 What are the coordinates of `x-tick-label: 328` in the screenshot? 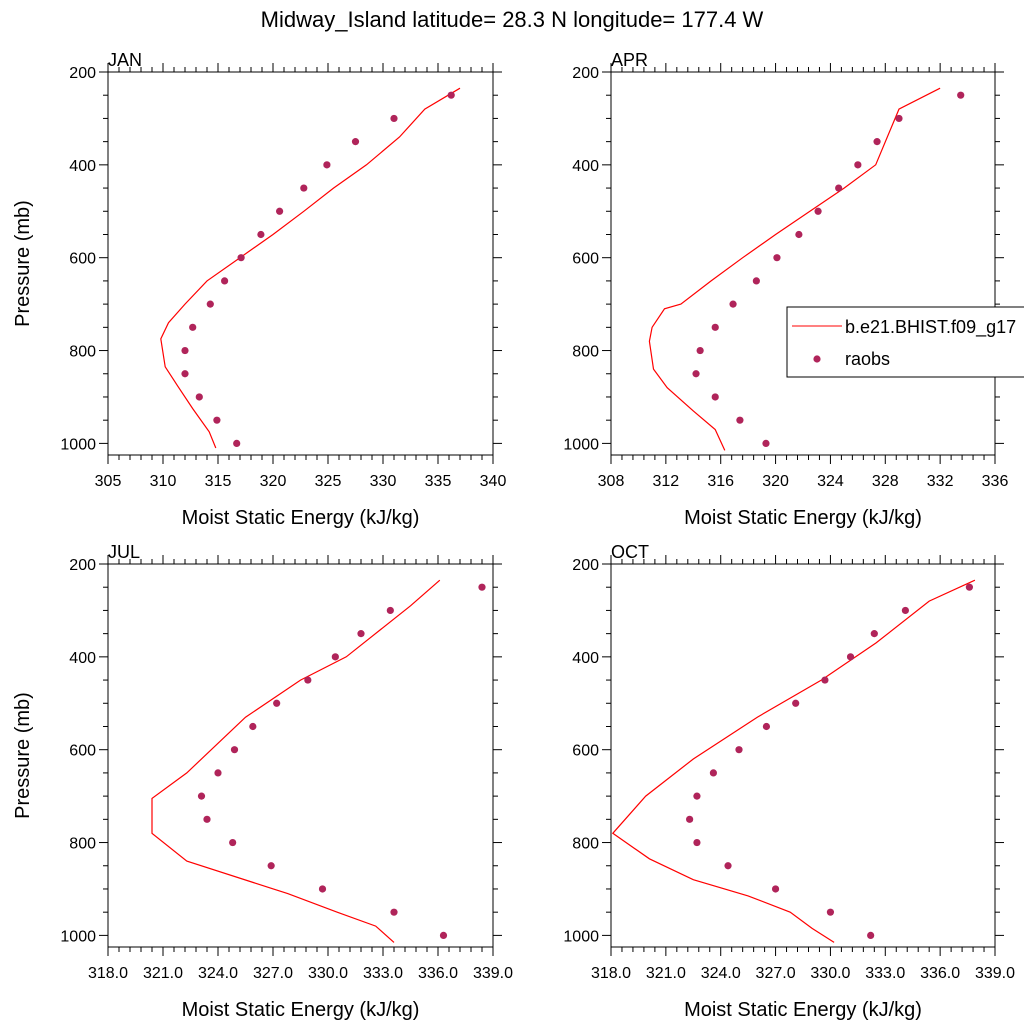 It's located at (885, 481).